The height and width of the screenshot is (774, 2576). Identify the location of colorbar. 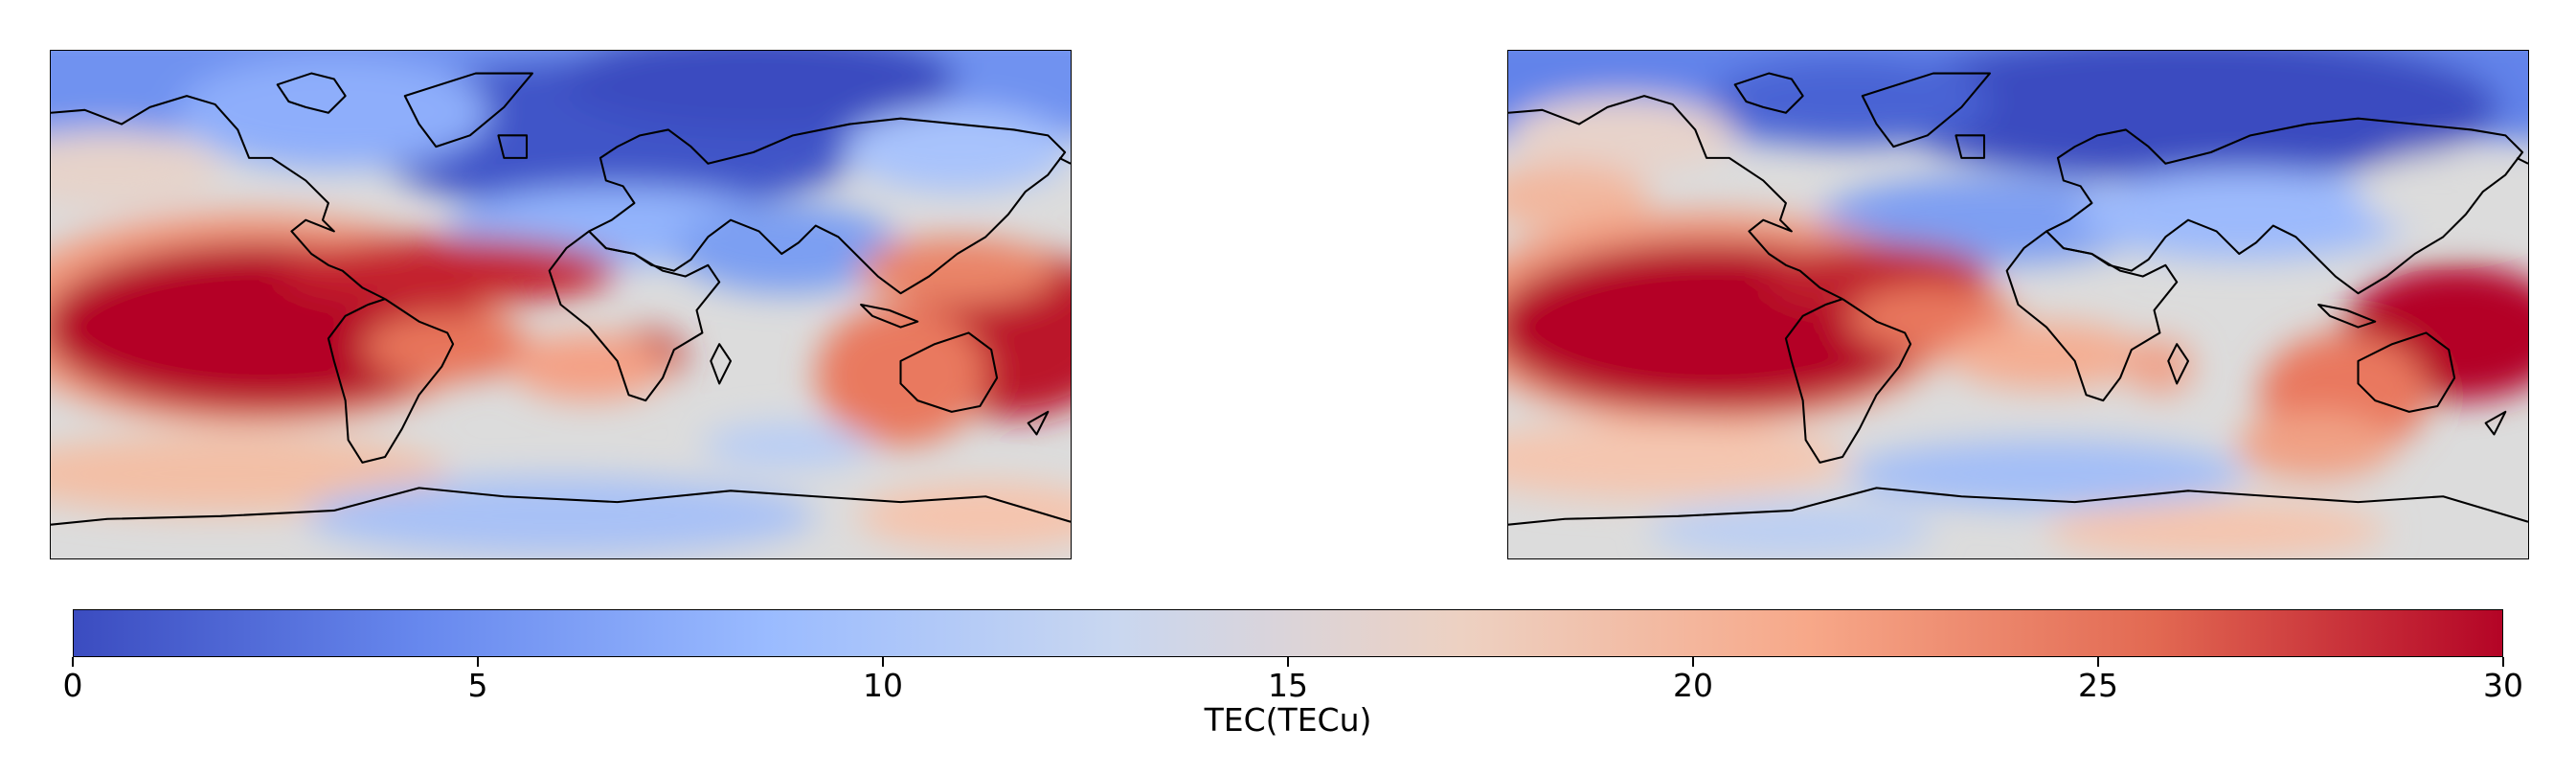
(1288, 633).